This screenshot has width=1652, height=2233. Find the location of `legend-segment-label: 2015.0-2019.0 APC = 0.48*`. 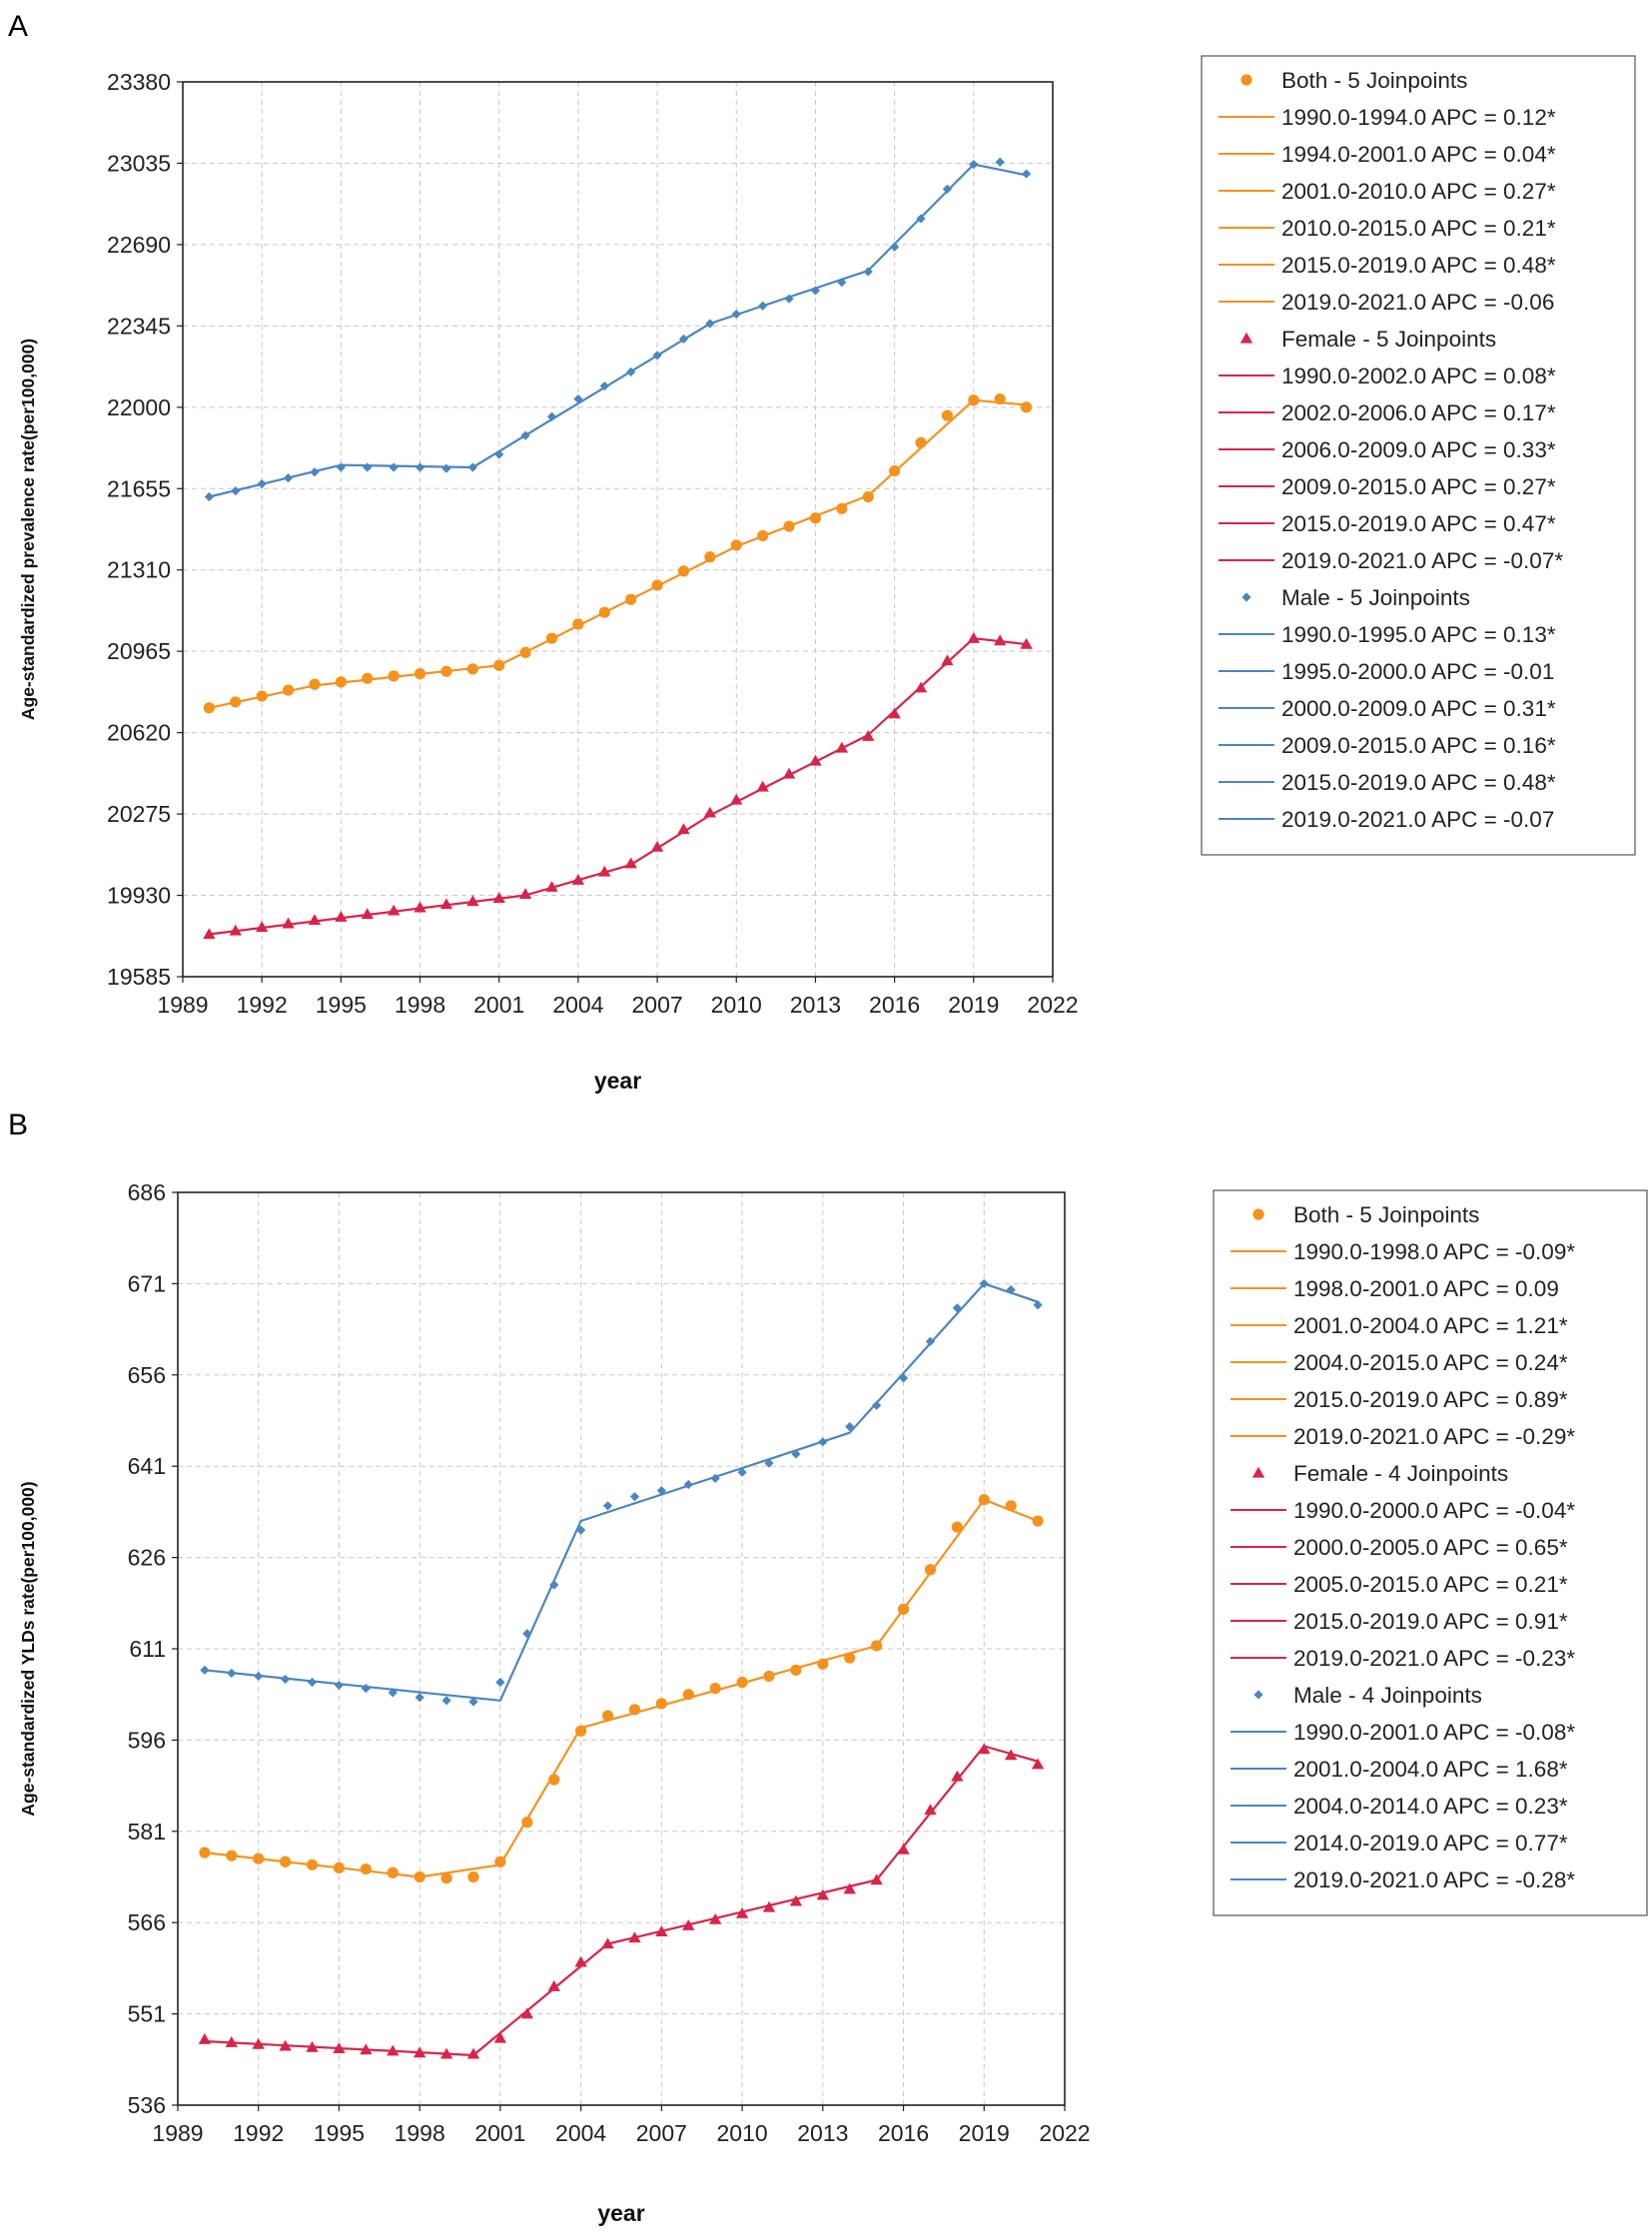

legend-segment-label: 2015.0-2019.0 APC = 0.48* is located at coordinates (1418, 782).